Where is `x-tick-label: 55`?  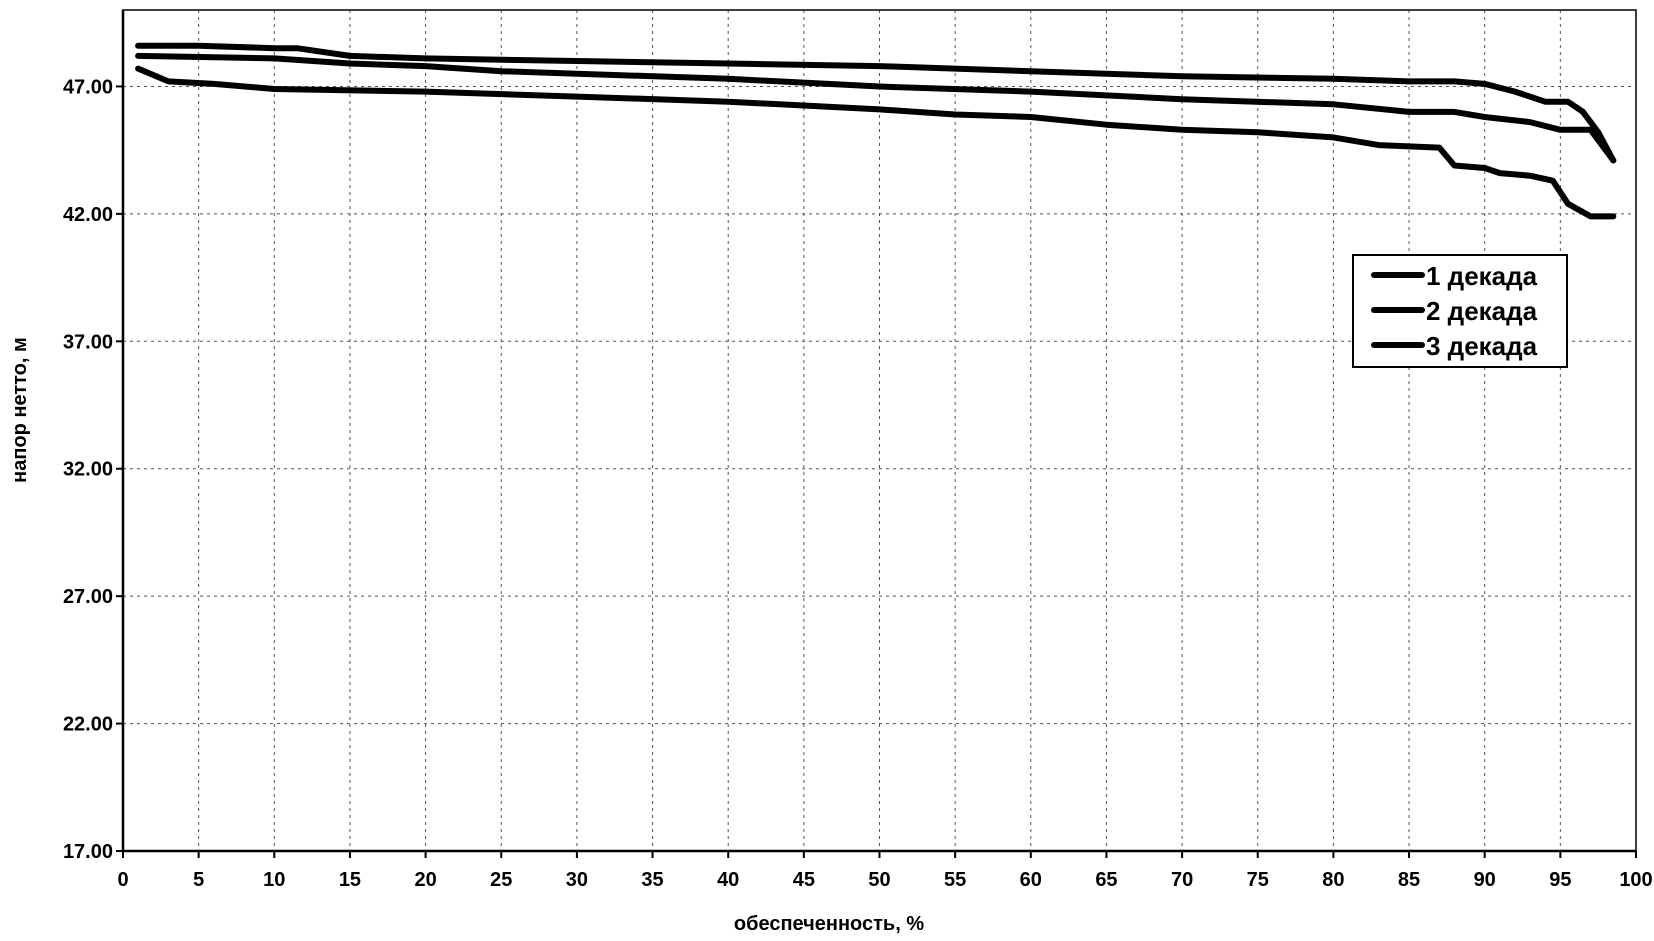 x-tick-label: 55 is located at coordinates (955, 880).